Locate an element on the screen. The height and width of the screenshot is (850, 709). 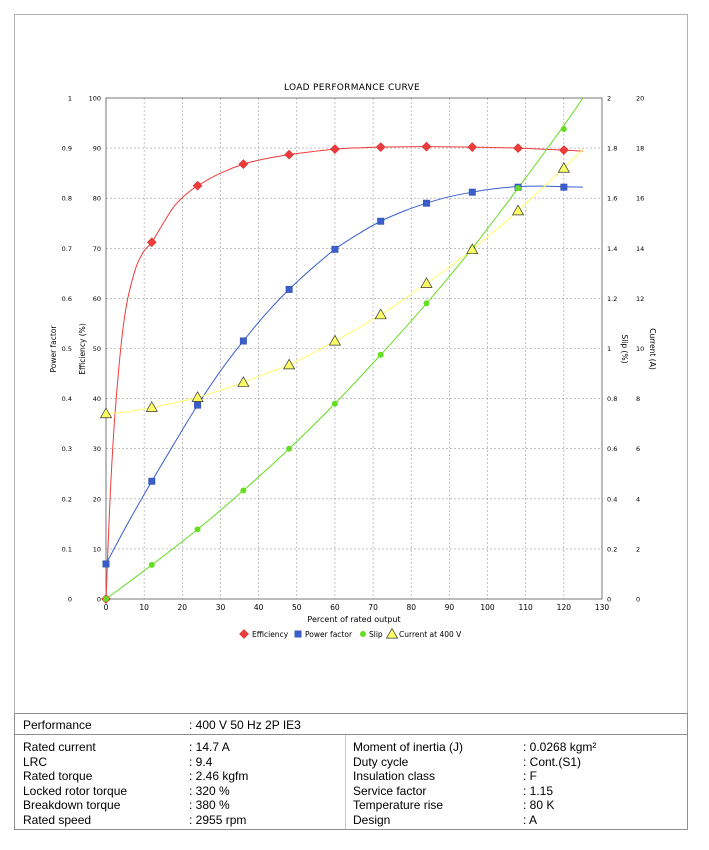
y-tick-label-current: 6 is located at coordinates (638, 449).